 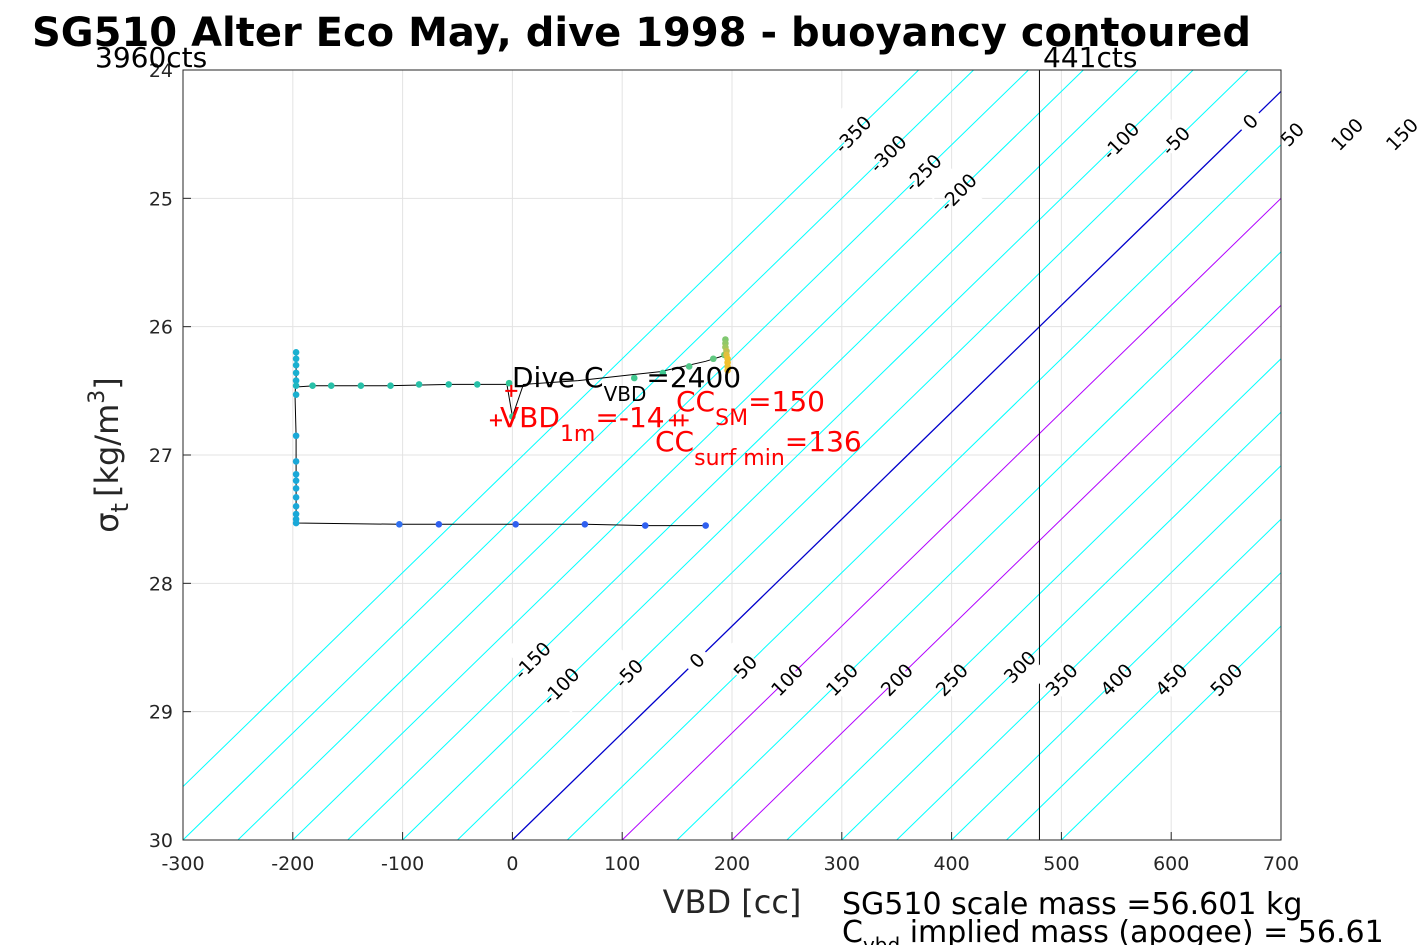 I want to click on y-axis-sup: 3, so click(x=97, y=397).